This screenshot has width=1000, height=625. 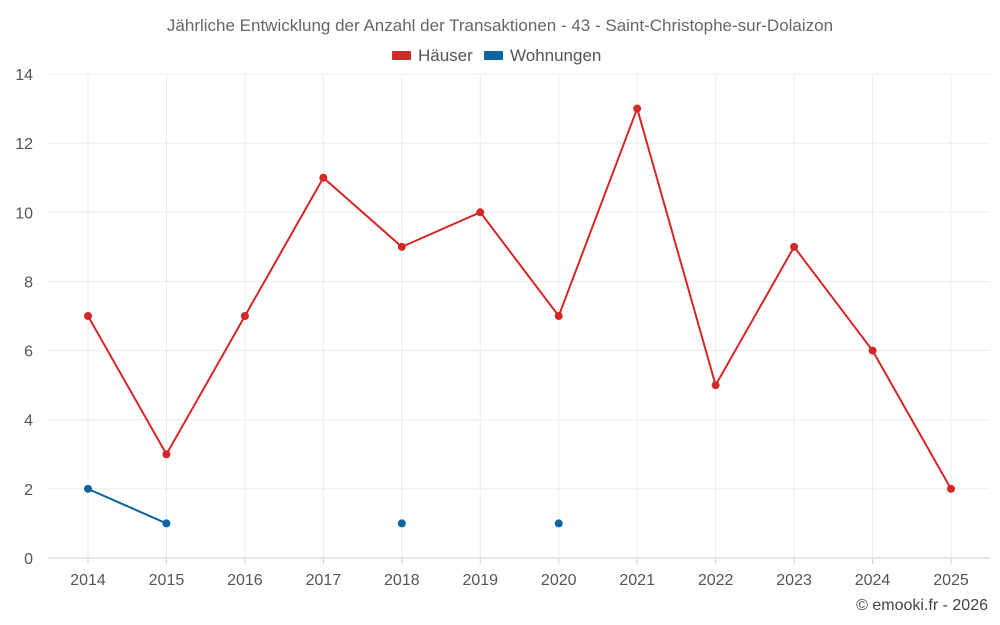 What do you see at coordinates (28, 352) in the screenshot?
I see `y-tick-label: 6` at bounding box center [28, 352].